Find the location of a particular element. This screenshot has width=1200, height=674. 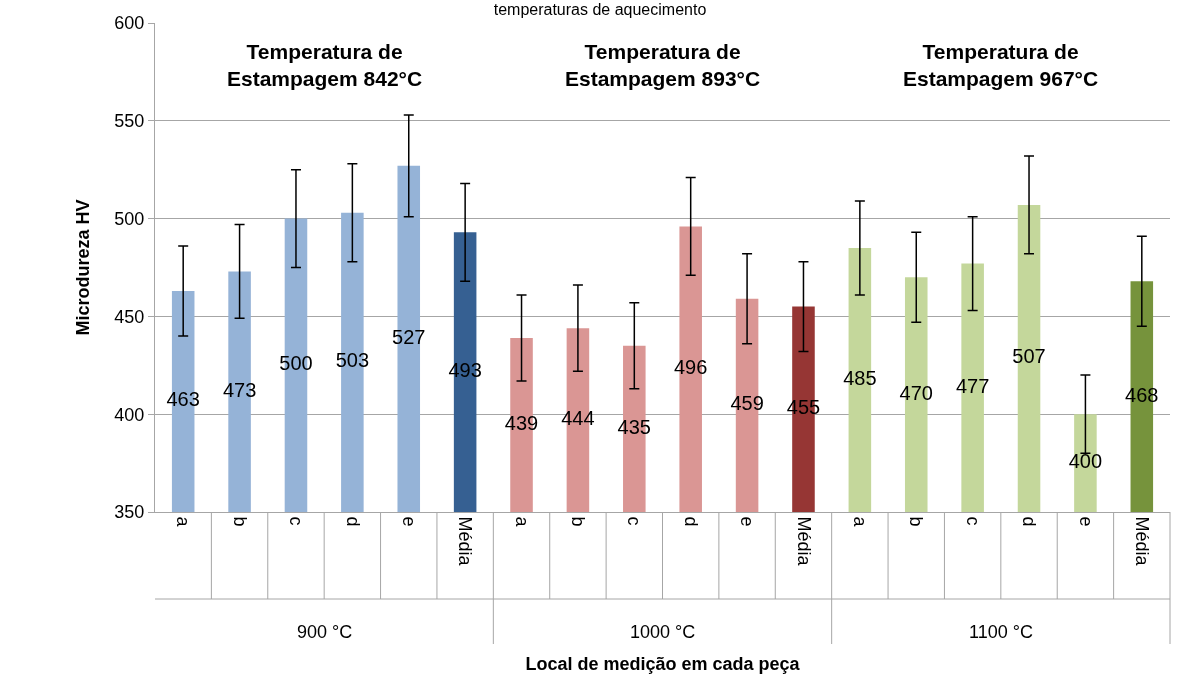

data-label: 485 is located at coordinates (860, 377).